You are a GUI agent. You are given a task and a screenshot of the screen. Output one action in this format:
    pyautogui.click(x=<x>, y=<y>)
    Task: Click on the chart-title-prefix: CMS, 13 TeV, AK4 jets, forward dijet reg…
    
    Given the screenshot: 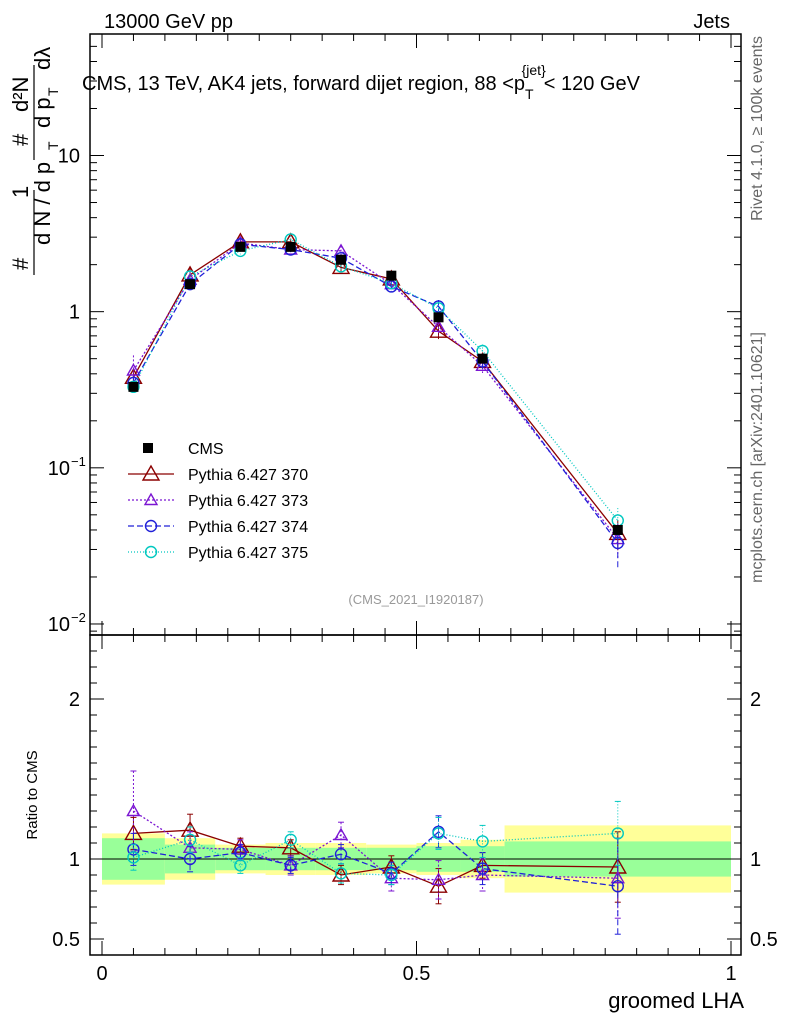 What is the action you would take?
    pyautogui.click(x=303, y=84)
    